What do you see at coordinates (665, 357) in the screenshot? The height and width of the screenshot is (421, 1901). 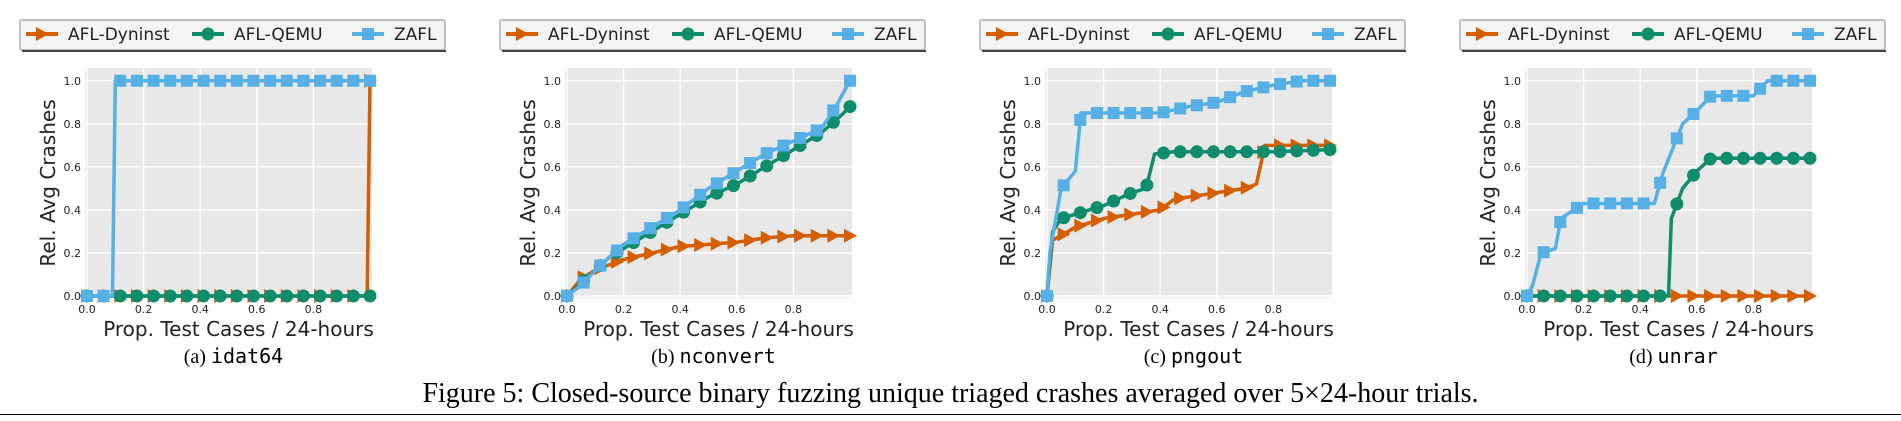 I see `subfigure-letter: (b)` at bounding box center [665, 357].